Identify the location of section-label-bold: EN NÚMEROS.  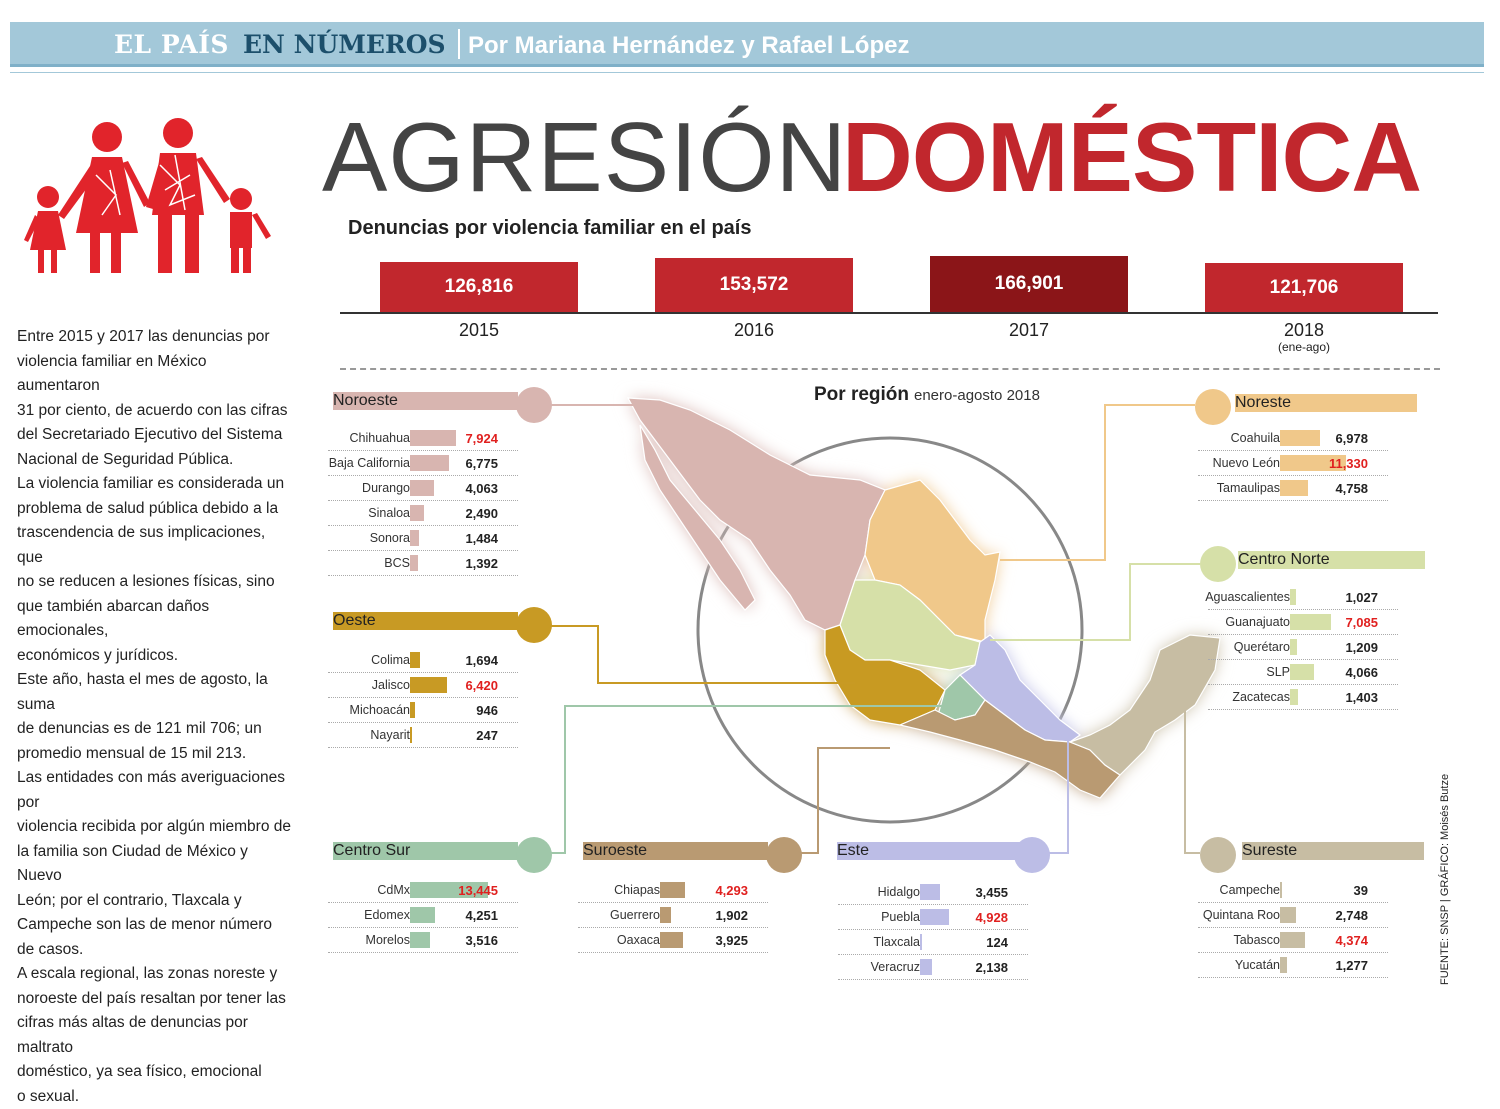
(344, 44).